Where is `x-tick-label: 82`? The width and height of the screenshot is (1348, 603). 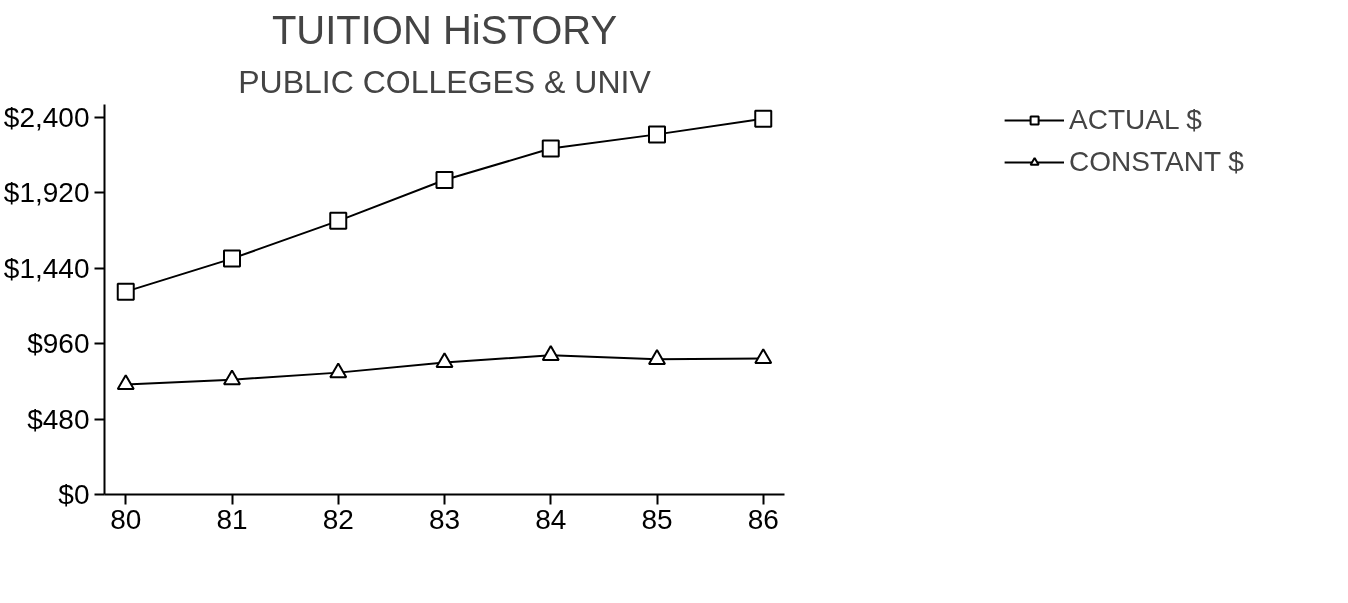 x-tick-label: 82 is located at coordinates (338, 519).